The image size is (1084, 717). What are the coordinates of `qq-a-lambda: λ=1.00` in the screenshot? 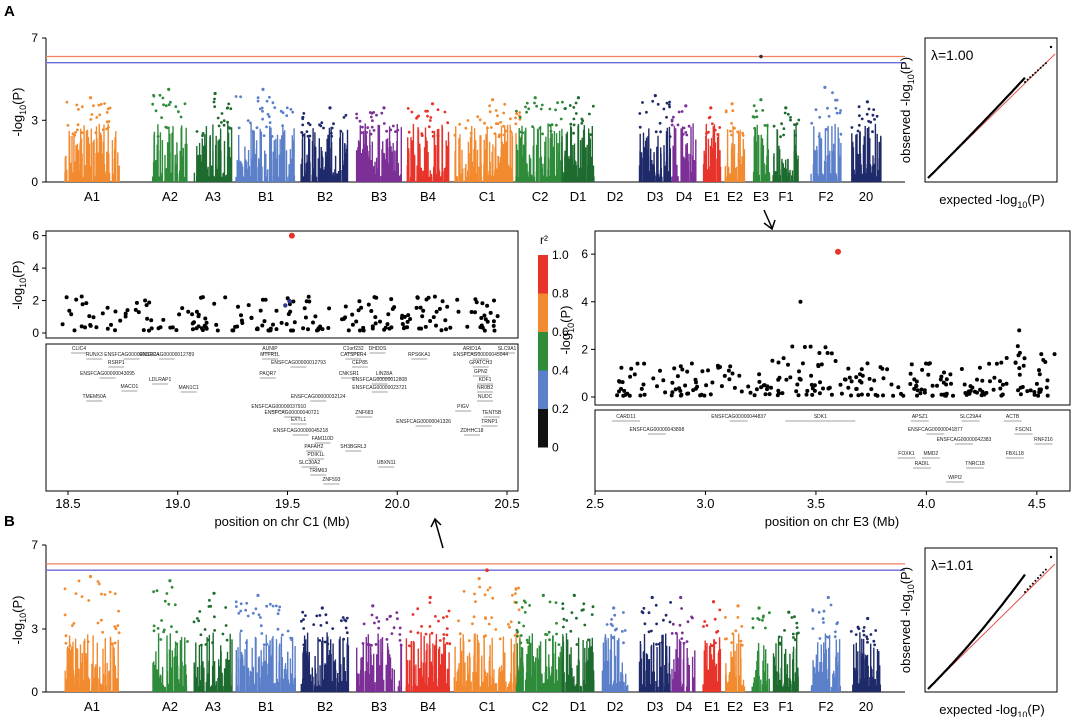 It's located at (952, 55).